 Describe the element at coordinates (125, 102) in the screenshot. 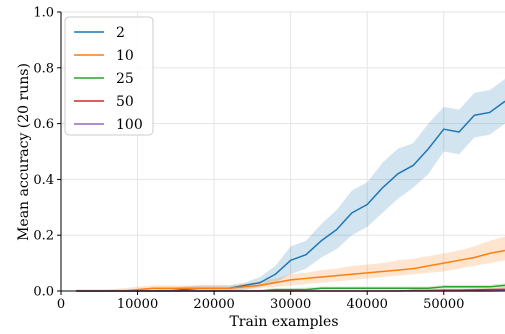

I see `legend-label-50: 50` at that location.